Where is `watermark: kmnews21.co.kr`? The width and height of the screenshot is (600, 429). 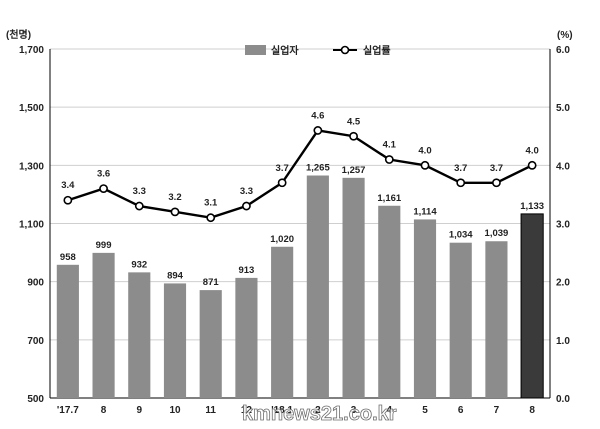 watermark: kmnews21.co.kr is located at coordinates (319, 413).